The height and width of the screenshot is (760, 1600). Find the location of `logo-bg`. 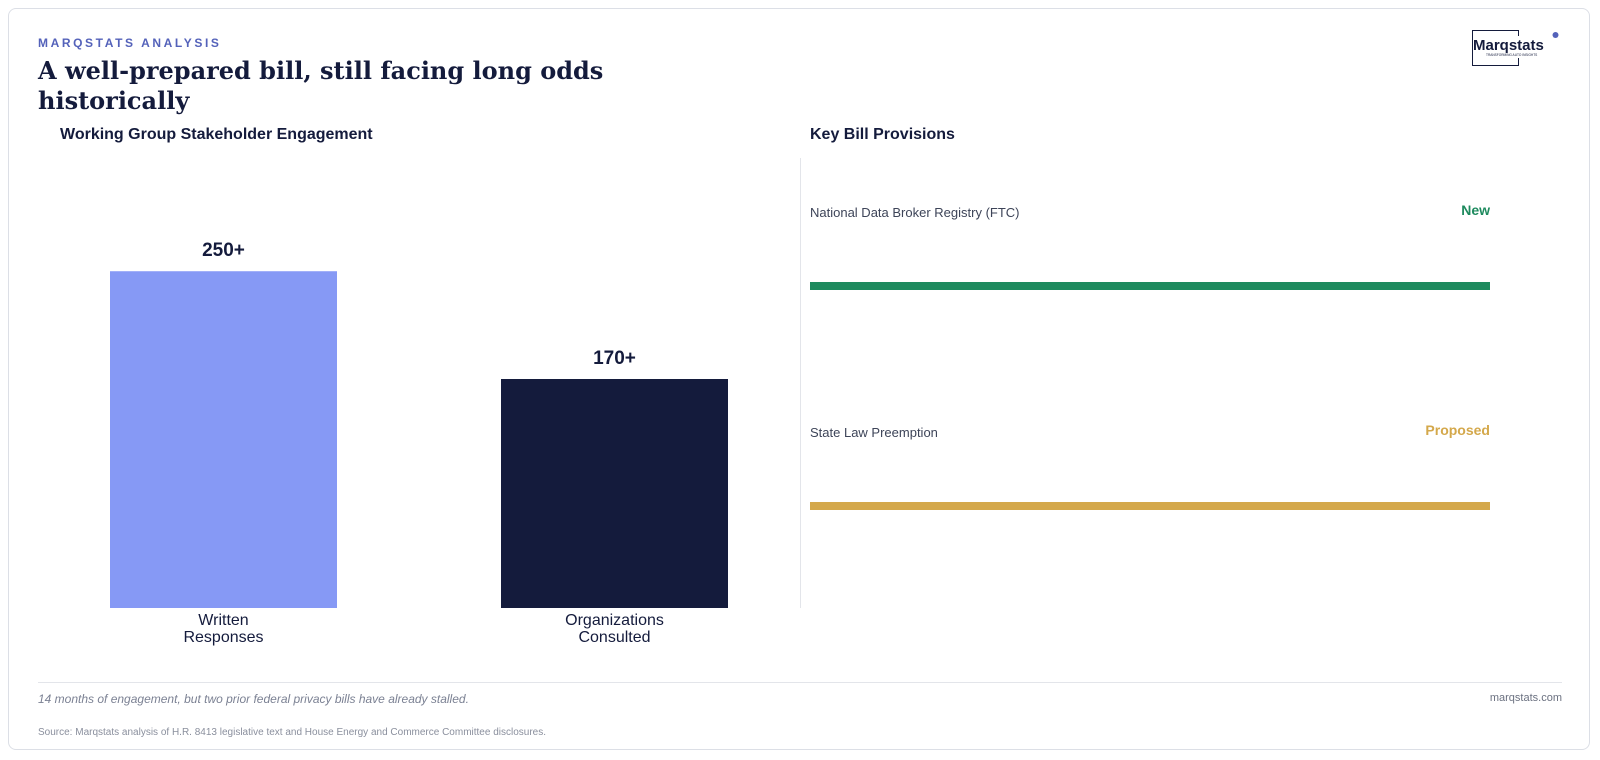

logo-bg is located at coordinates (1516, 47).